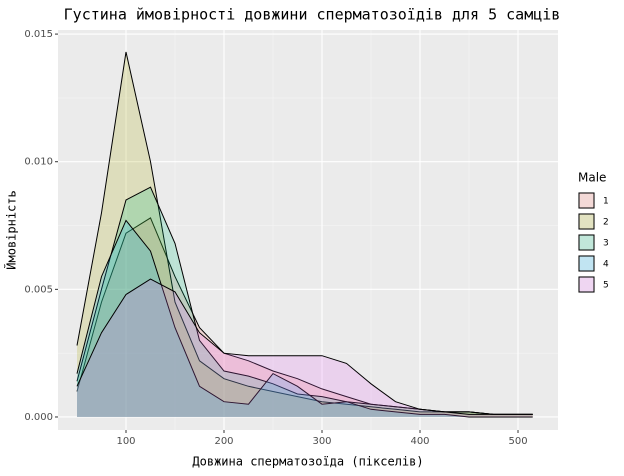  What do you see at coordinates (606, 265) in the screenshot?
I see `legend-label: 4` at bounding box center [606, 265].